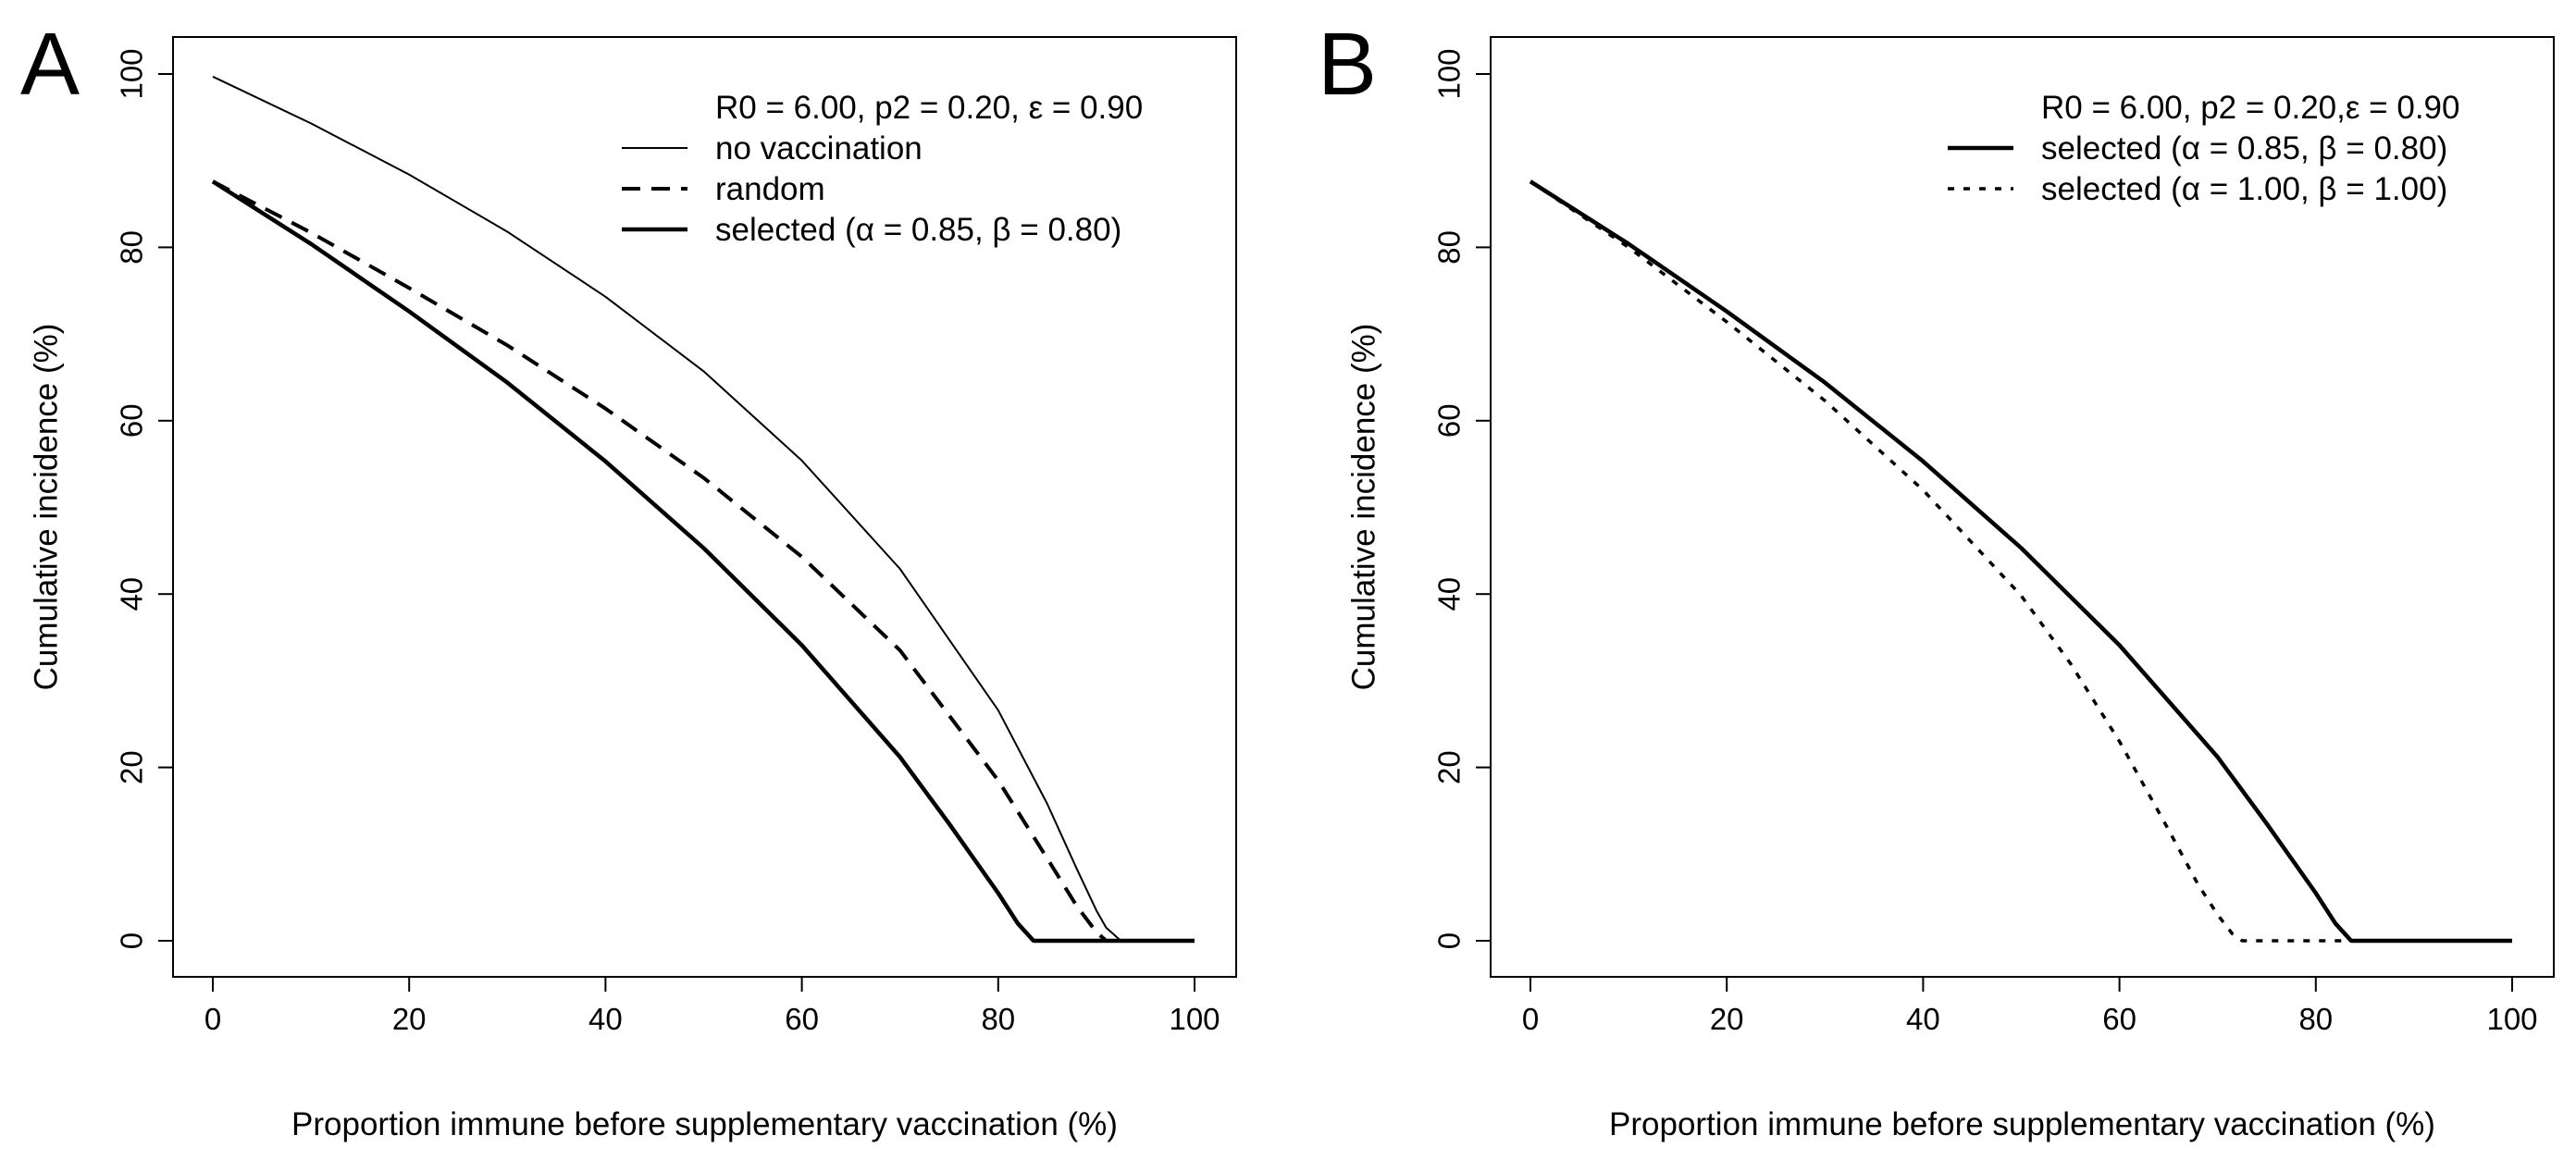  Describe the element at coordinates (2244, 189) in the screenshot. I see `legend-entry-label: selected (α = 1.00, β = 1.00)` at that location.